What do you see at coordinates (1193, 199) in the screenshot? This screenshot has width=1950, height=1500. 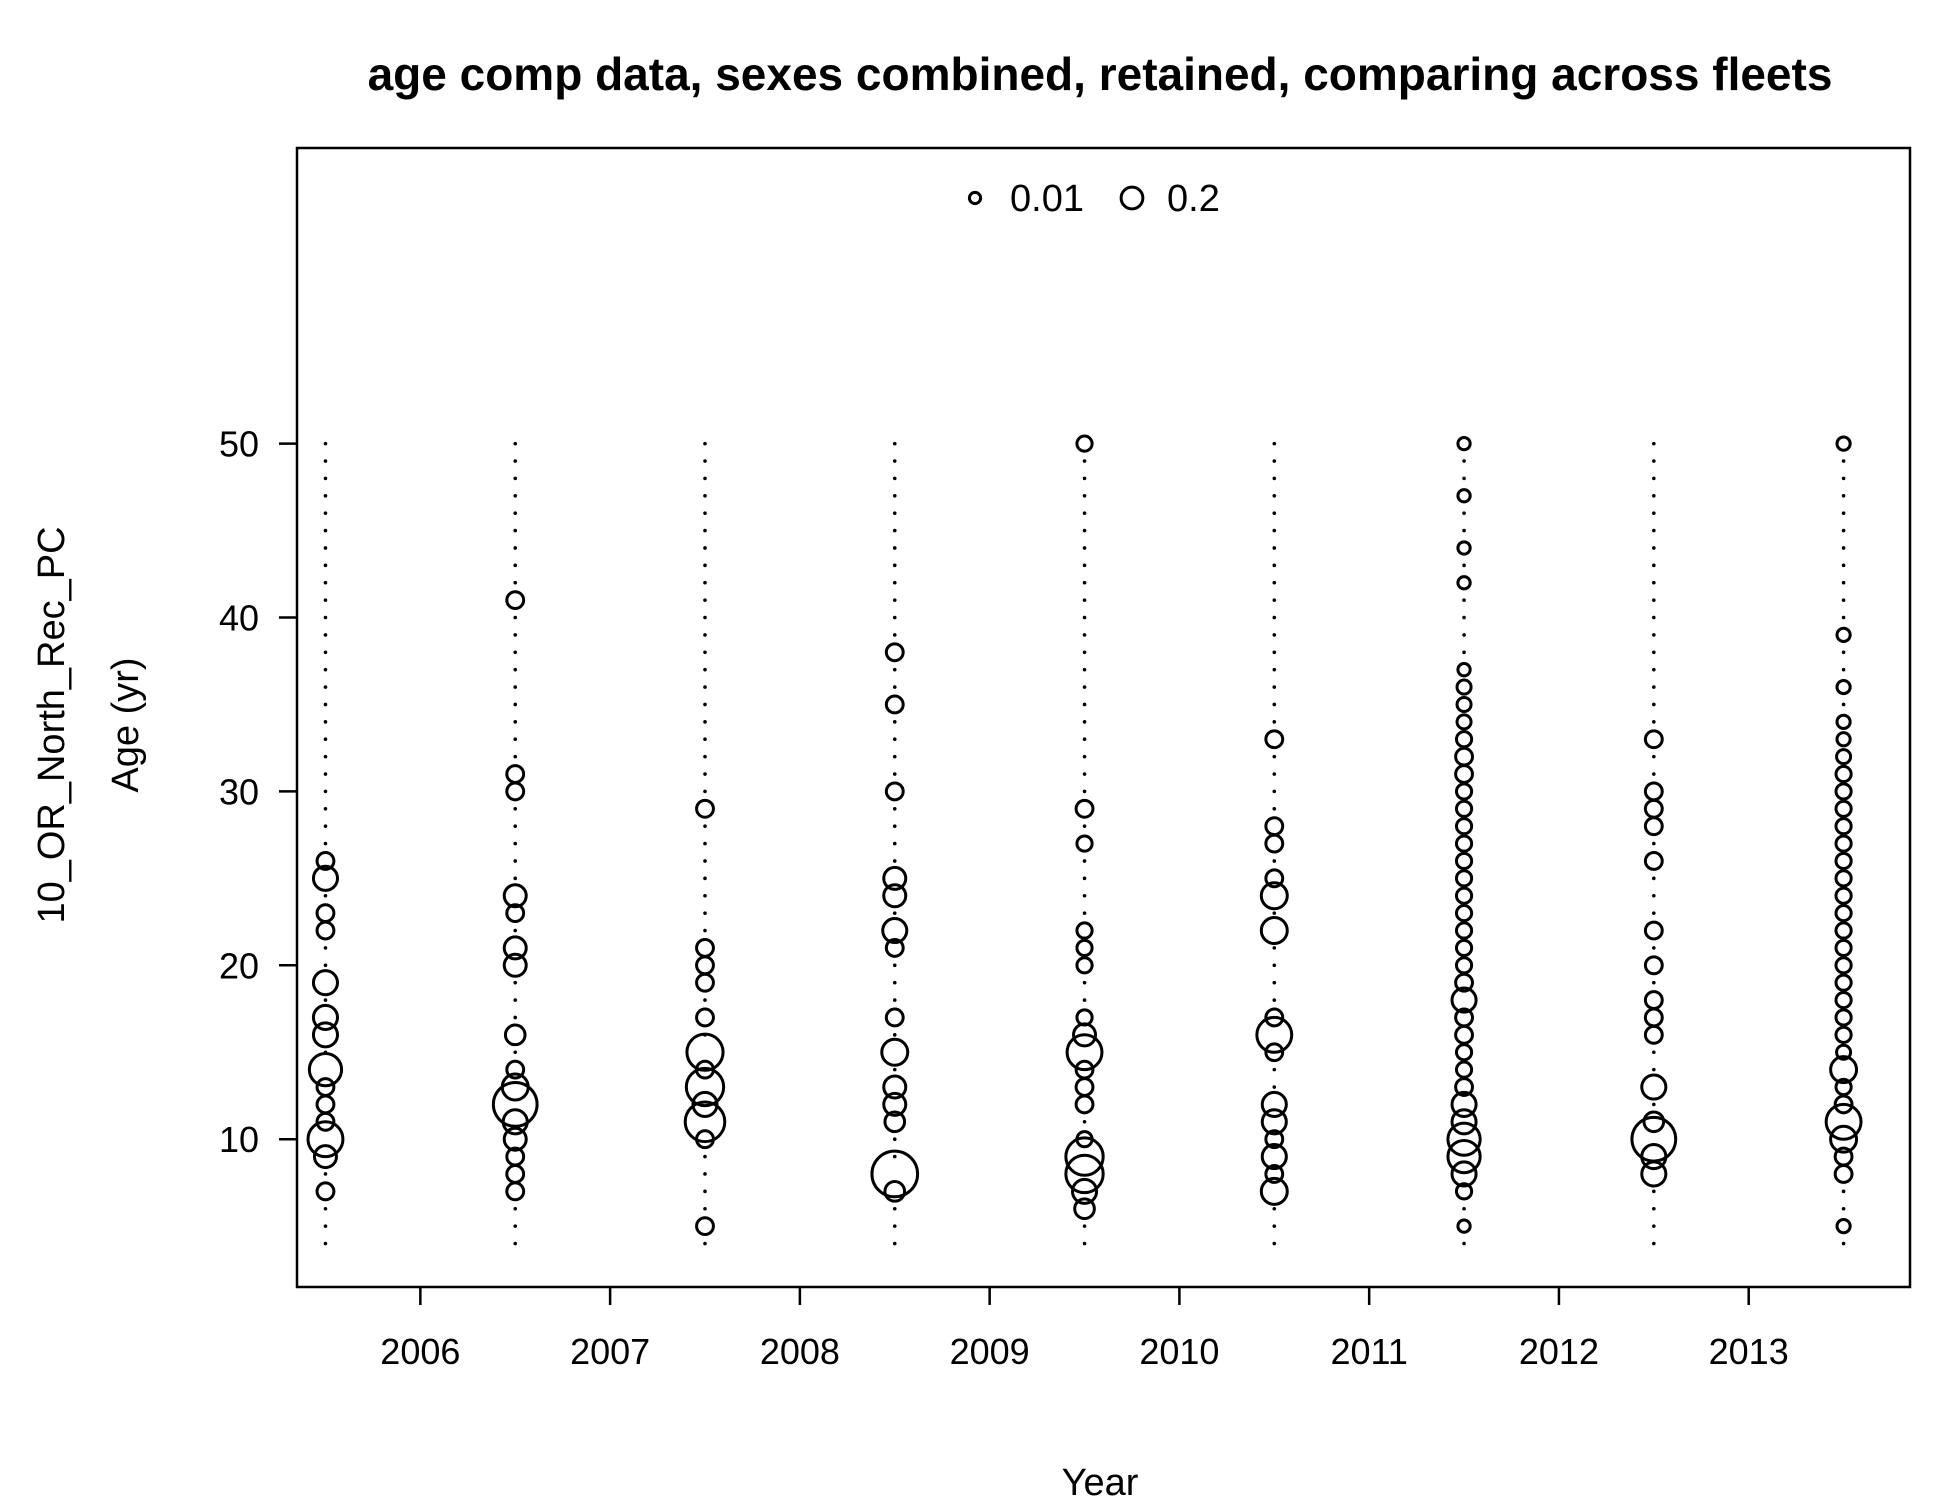 I see `legend-label-large: 0.2` at bounding box center [1193, 199].